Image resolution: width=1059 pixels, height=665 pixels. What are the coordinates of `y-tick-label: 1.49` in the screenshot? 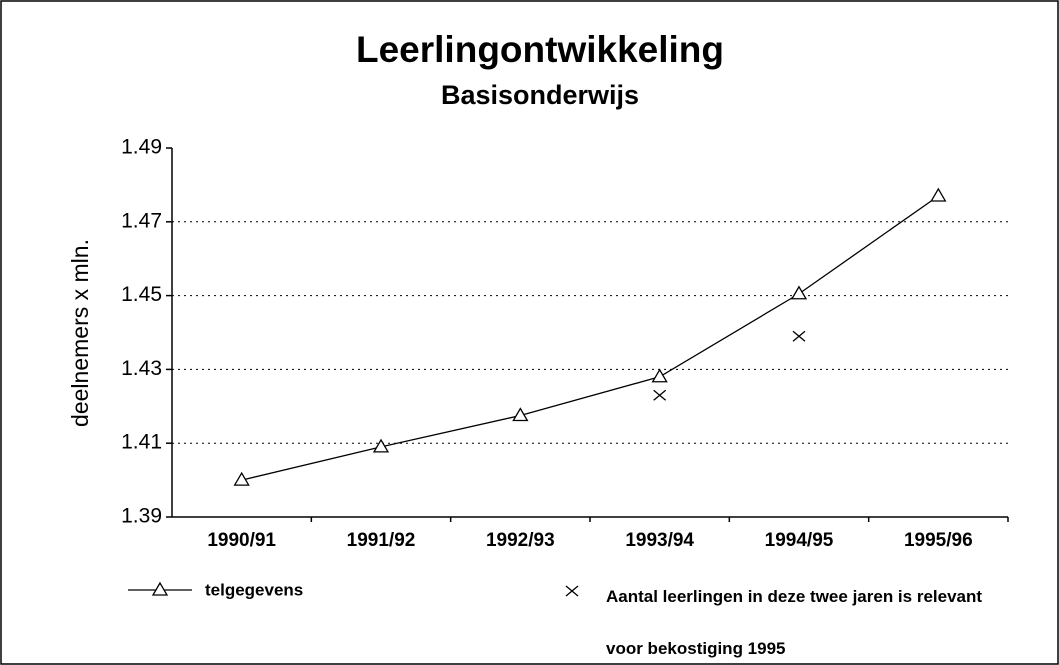 It's located at (141, 147).